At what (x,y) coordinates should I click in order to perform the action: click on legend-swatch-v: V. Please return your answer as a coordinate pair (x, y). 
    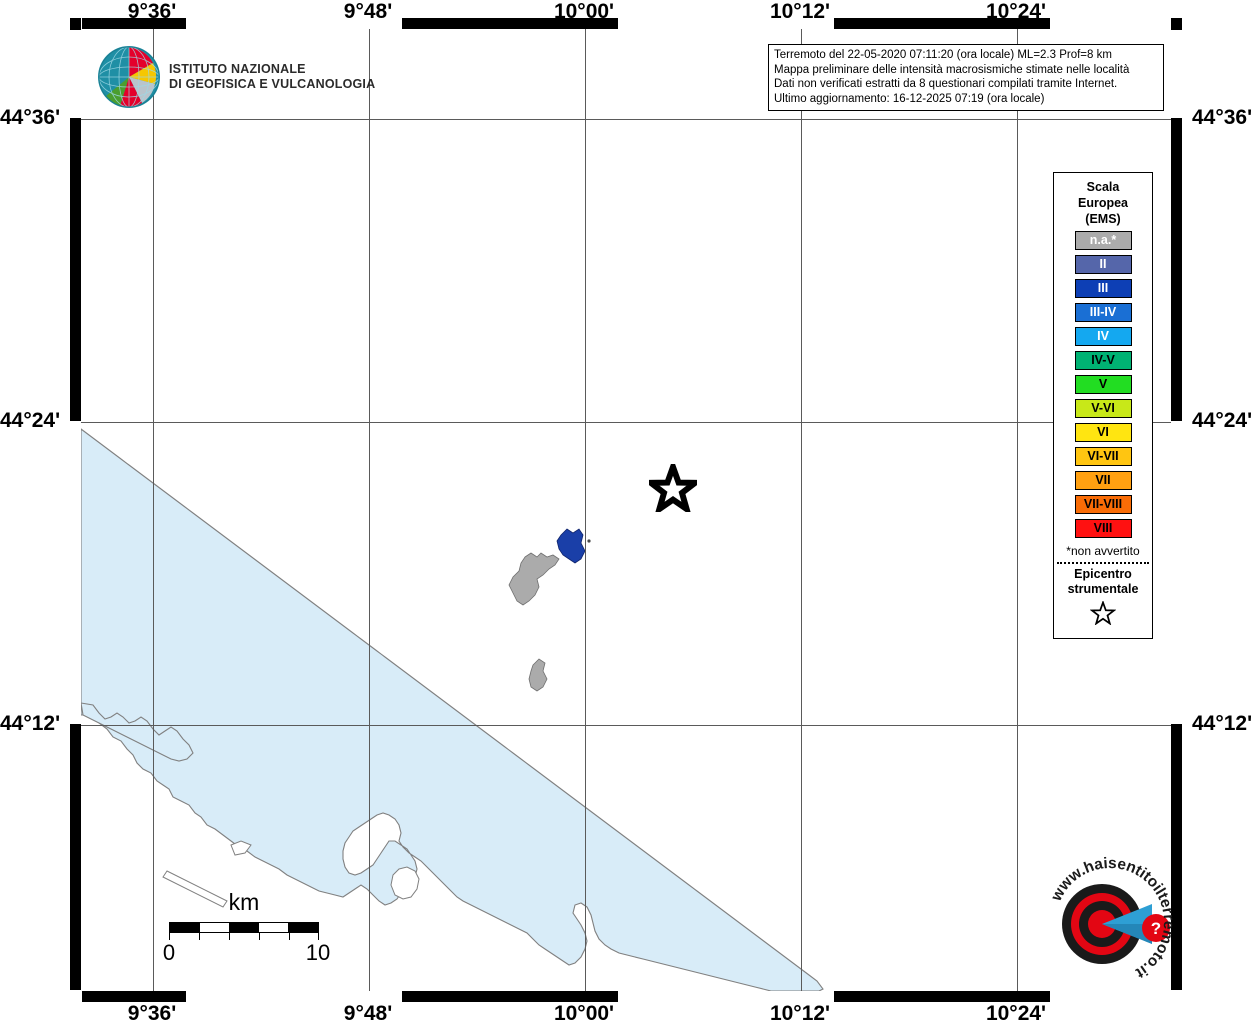
    Looking at the image, I should click on (1103, 384).